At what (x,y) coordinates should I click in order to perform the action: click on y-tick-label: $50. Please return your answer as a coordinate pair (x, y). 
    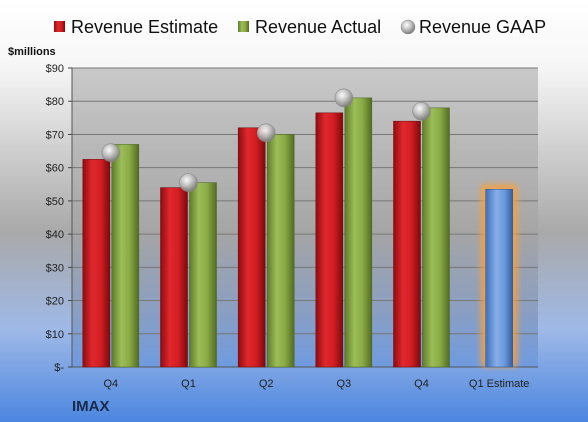
    Looking at the image, I should click on (55, 202).